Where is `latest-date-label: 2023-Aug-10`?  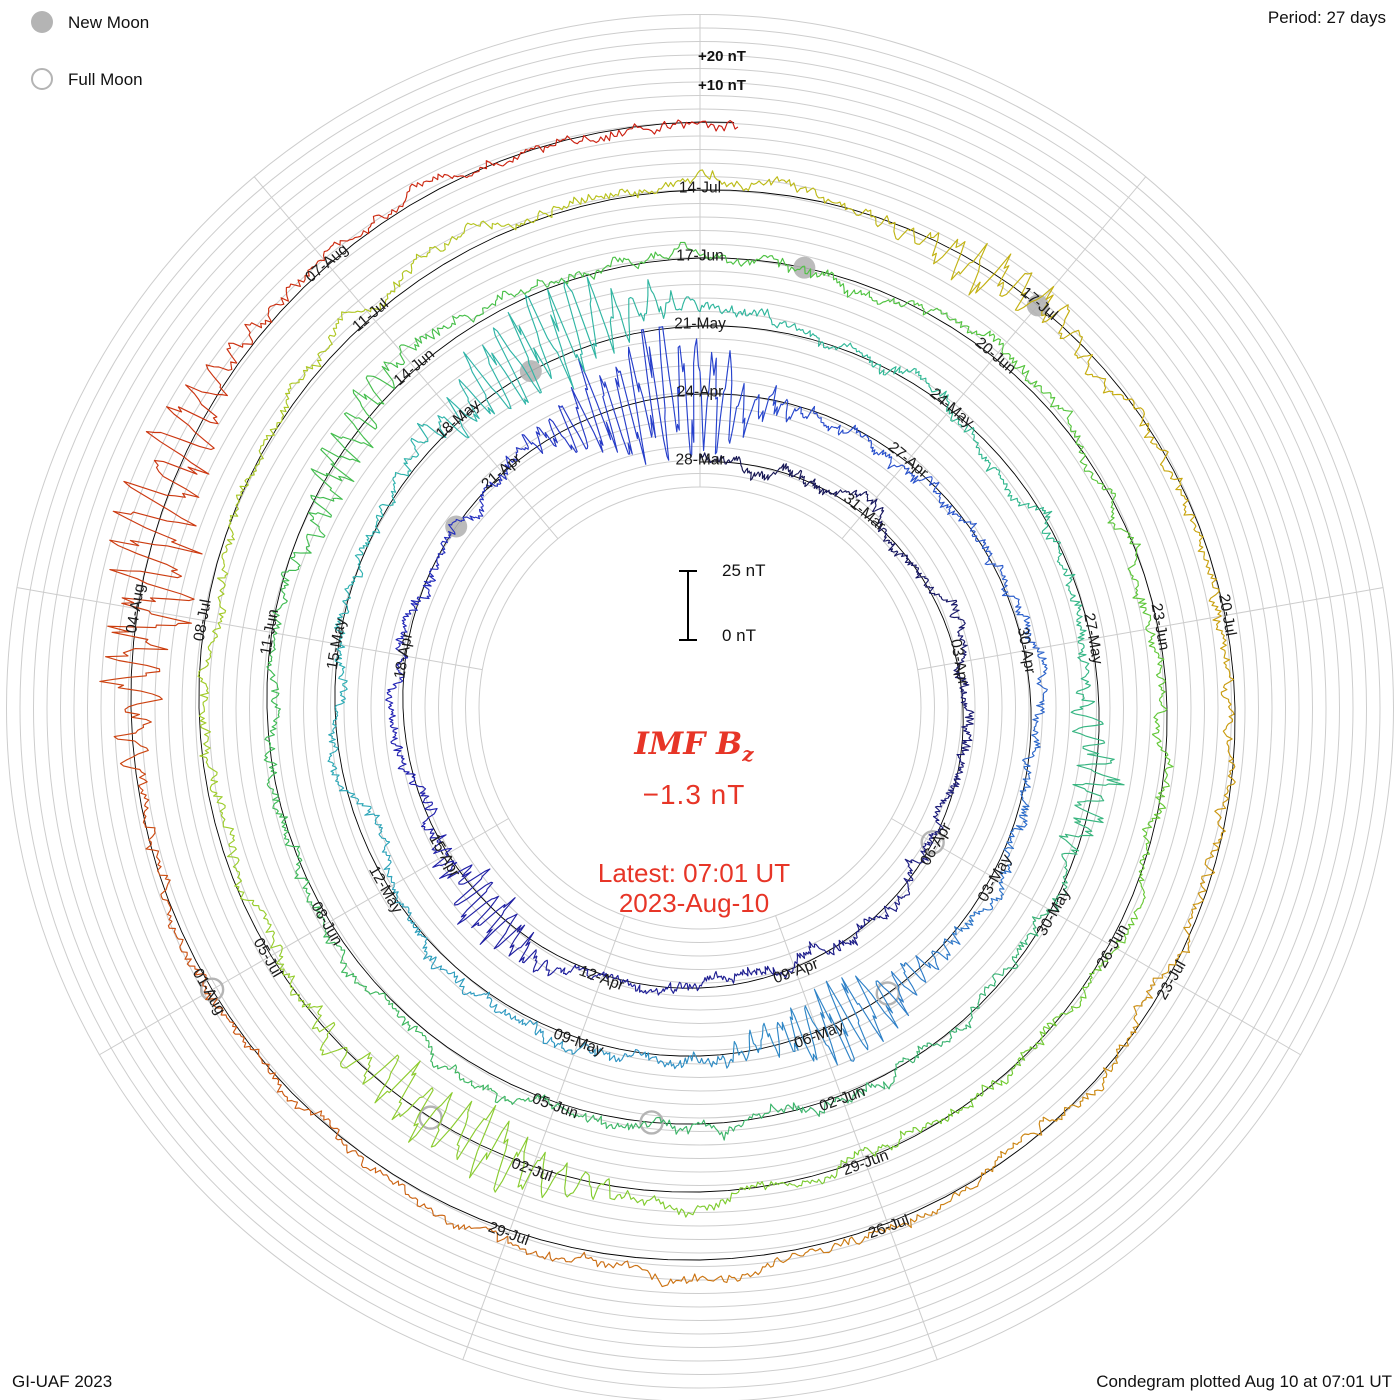
latest-date-label: 2023-Aug-10 is located at coordinates (694, 903).